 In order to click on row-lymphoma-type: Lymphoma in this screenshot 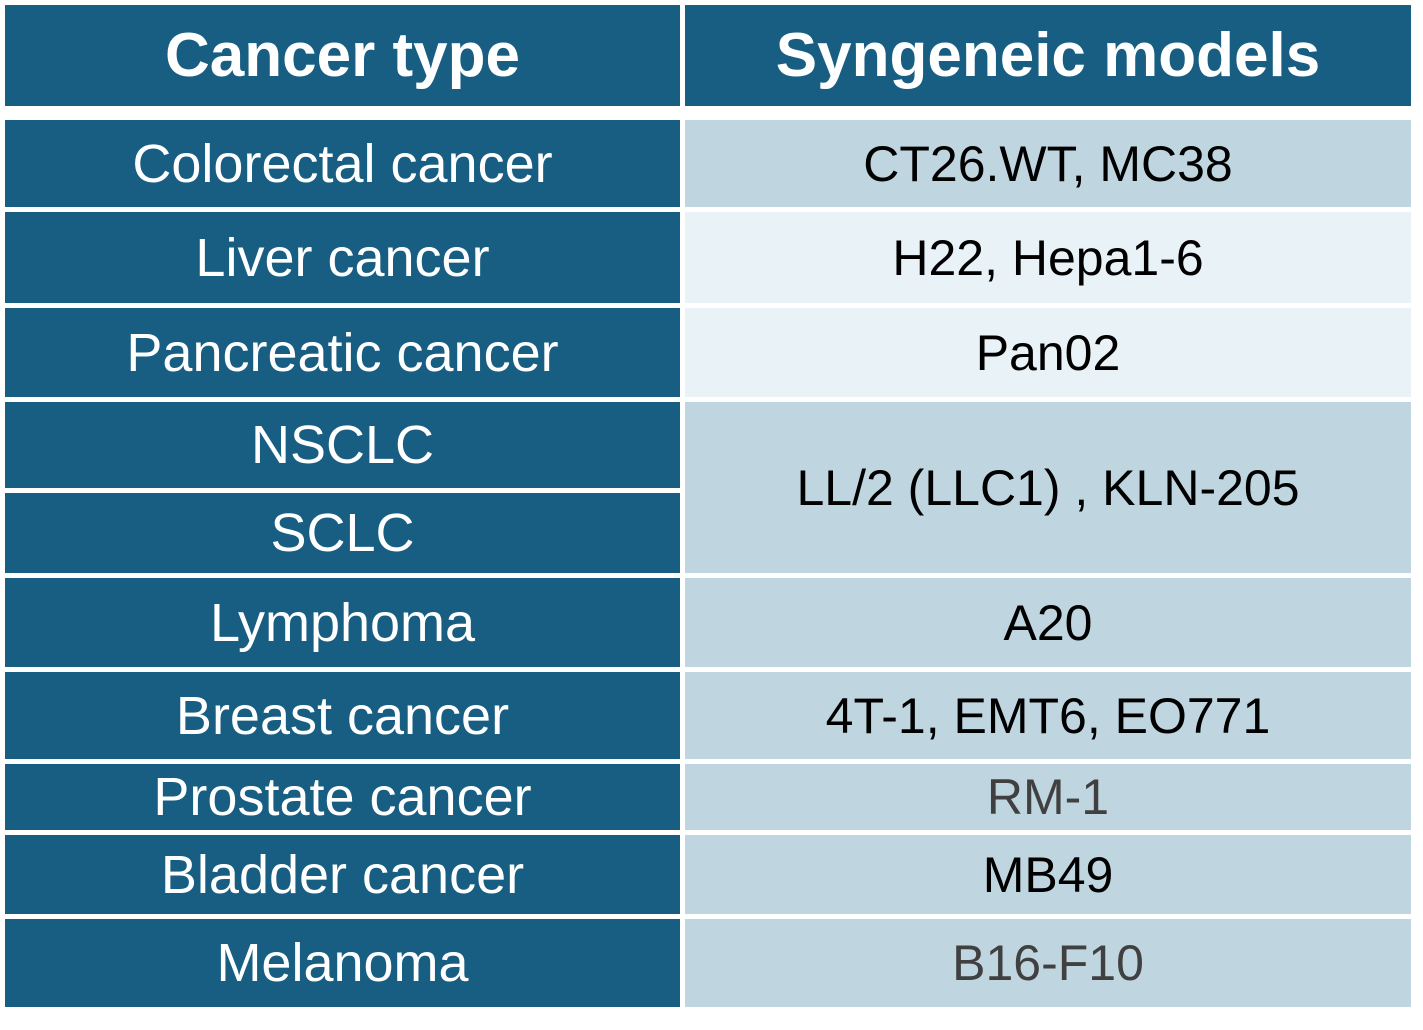, I will do `click(342, 622)`.